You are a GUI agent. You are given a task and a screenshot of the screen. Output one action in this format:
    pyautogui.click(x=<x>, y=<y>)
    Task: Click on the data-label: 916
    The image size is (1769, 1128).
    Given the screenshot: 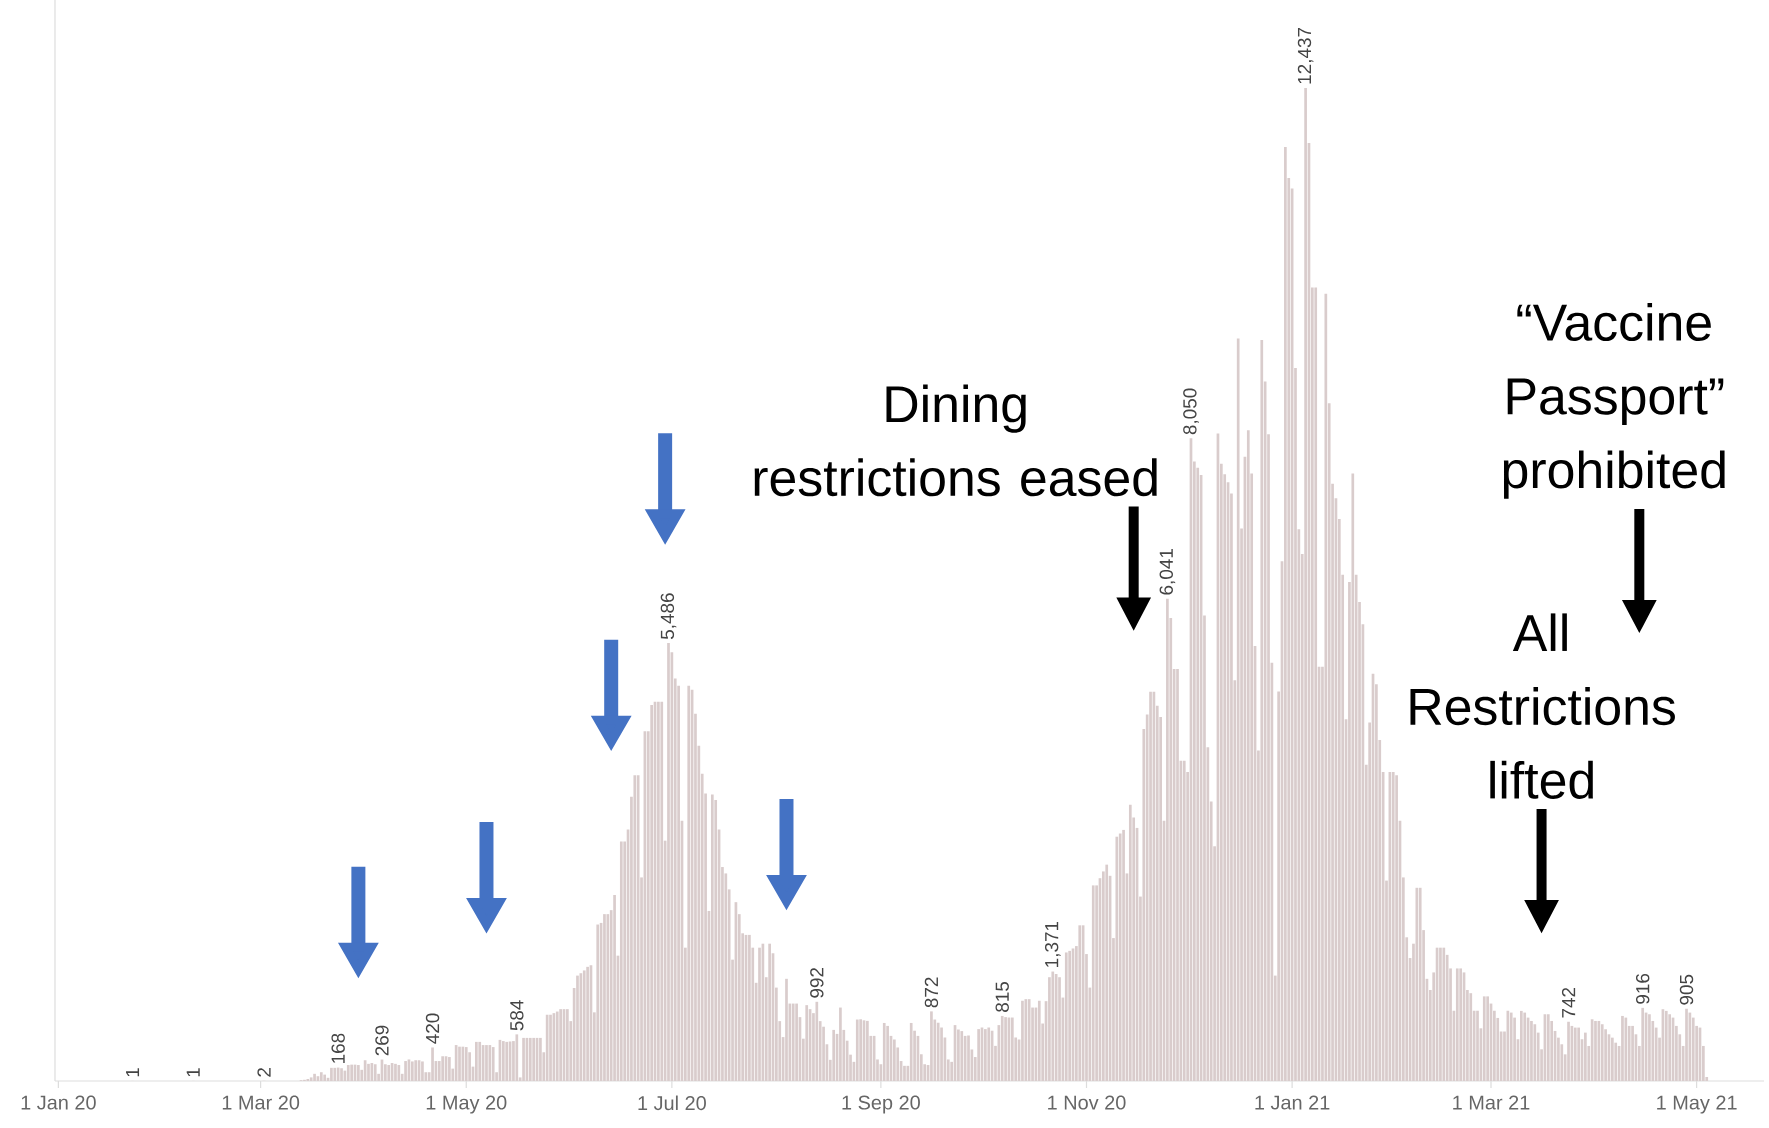 What is the action you would take?
    pyautogui.click(x=1642, y=988)
    